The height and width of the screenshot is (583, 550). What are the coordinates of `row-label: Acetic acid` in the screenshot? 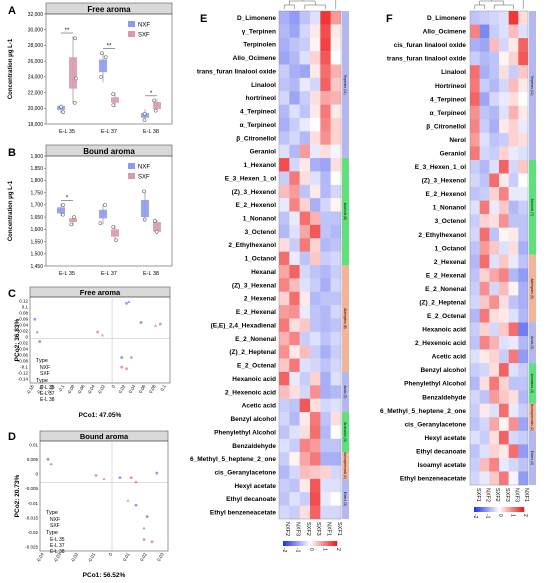 It's located at (449, 357).